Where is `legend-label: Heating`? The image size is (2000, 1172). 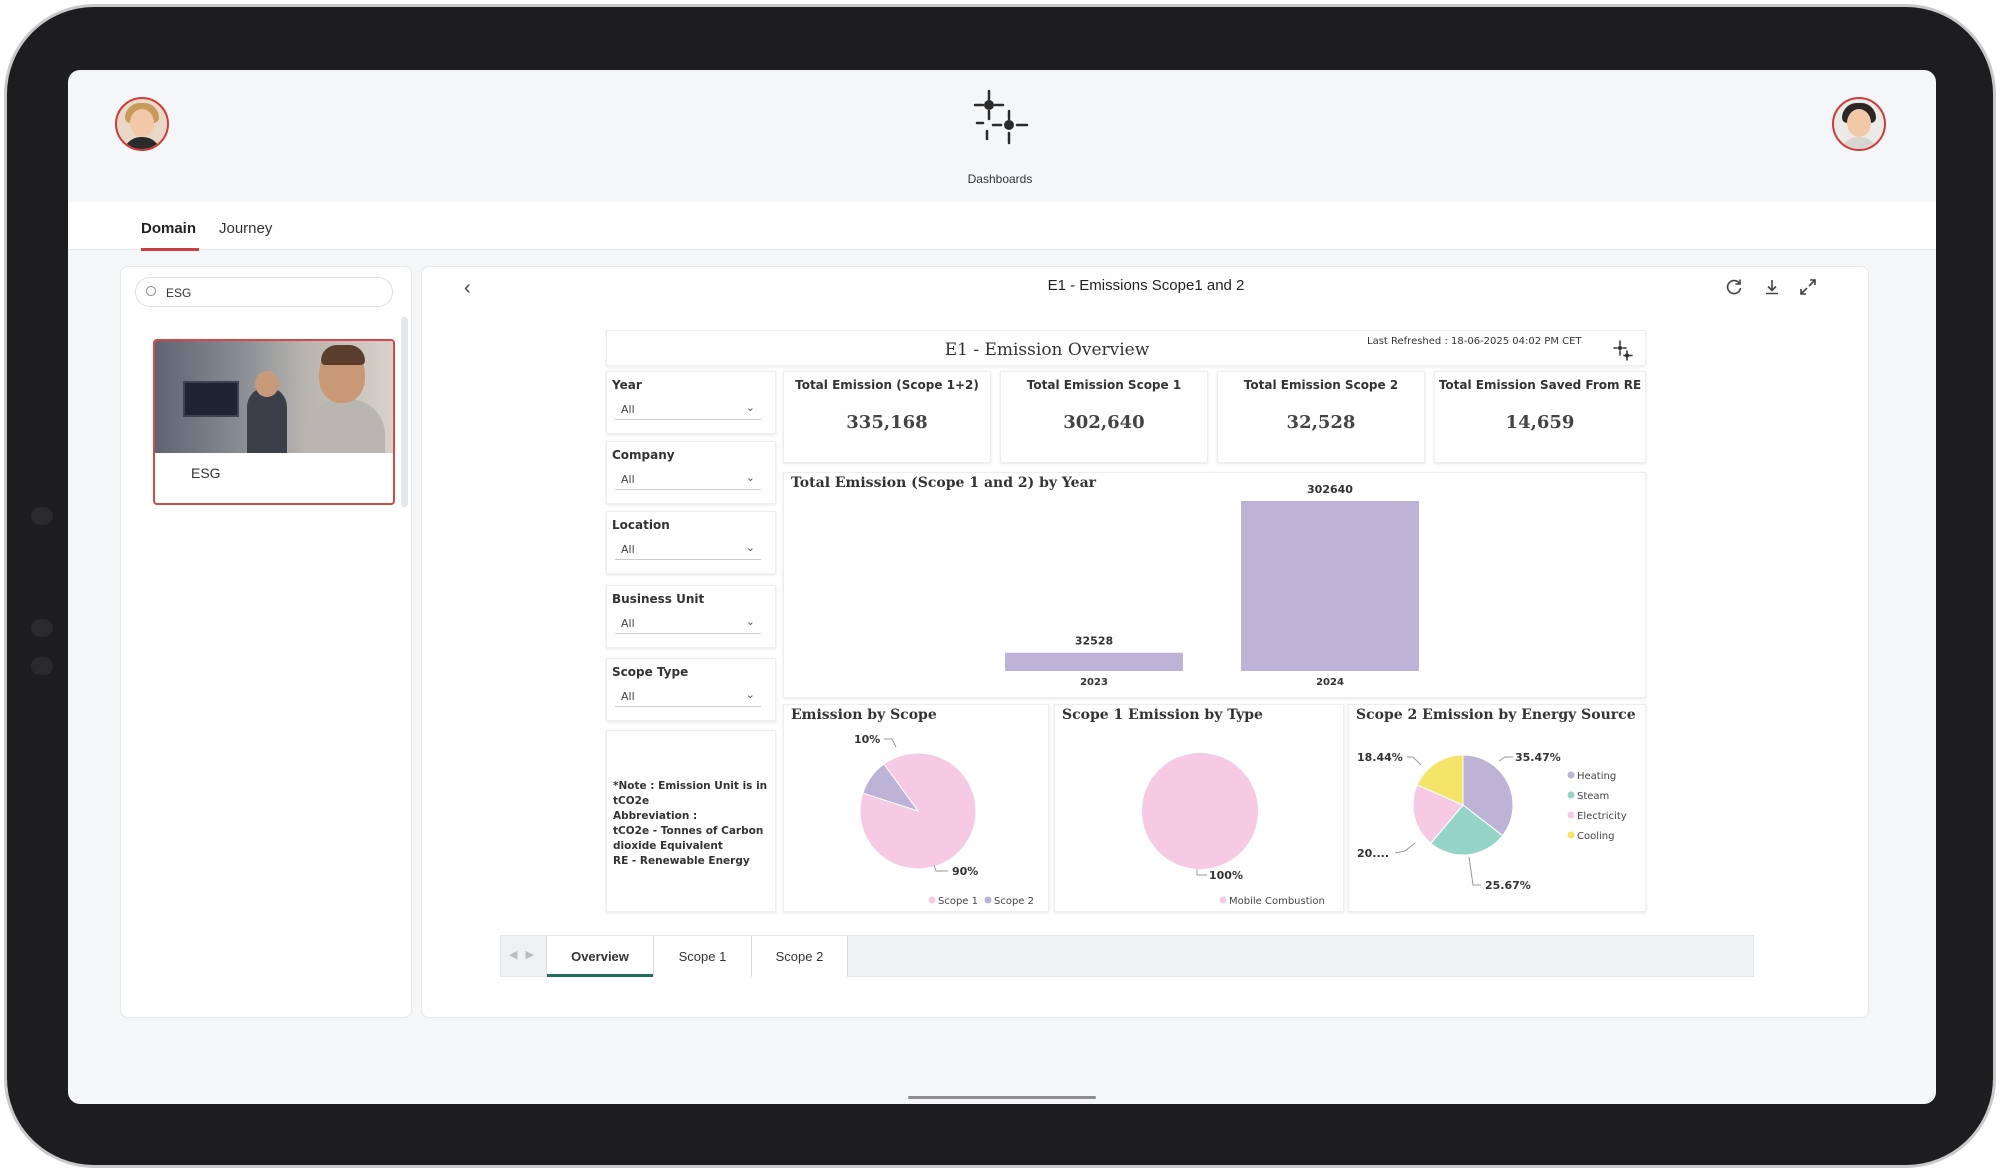 legend-label: Heating is located at coordinates (1596, 776).